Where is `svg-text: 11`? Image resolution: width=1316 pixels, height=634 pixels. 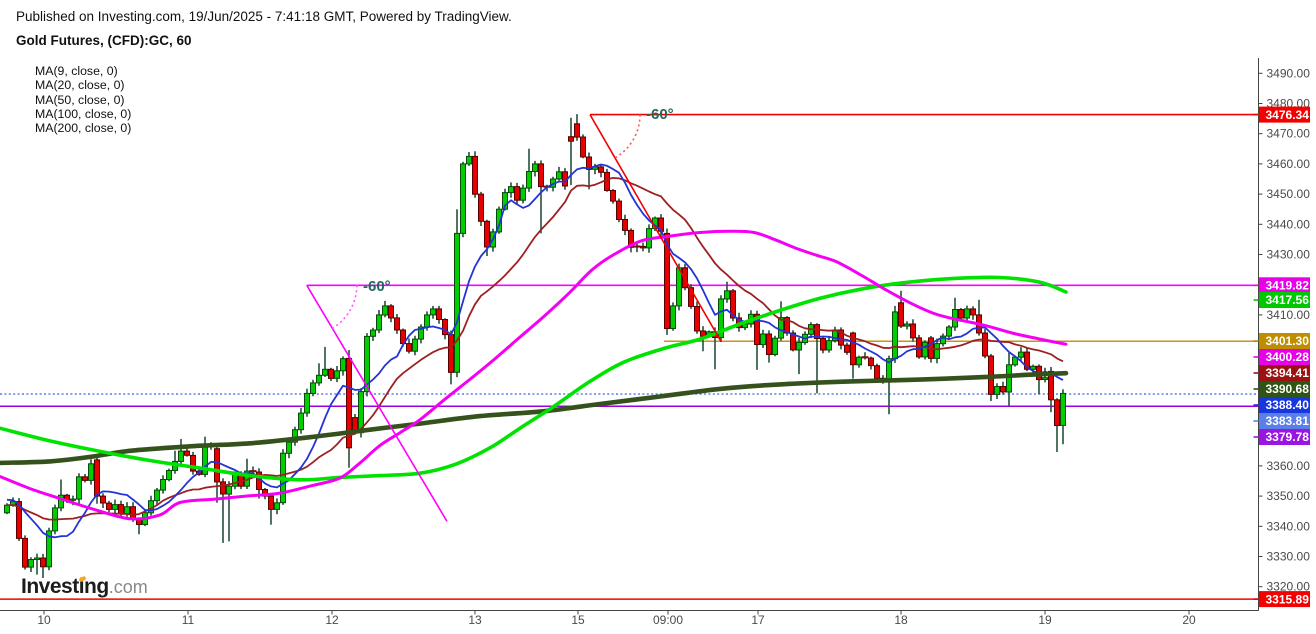 svg-text: 11 is located at coordinates (188, 620).